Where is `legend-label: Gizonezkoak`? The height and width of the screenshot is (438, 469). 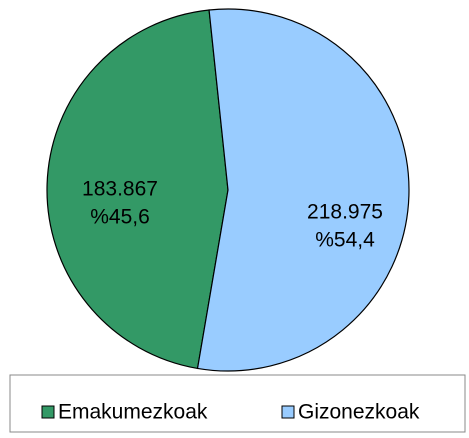 legend-label: Gizonezkoak is located at coordinates (359, 412).